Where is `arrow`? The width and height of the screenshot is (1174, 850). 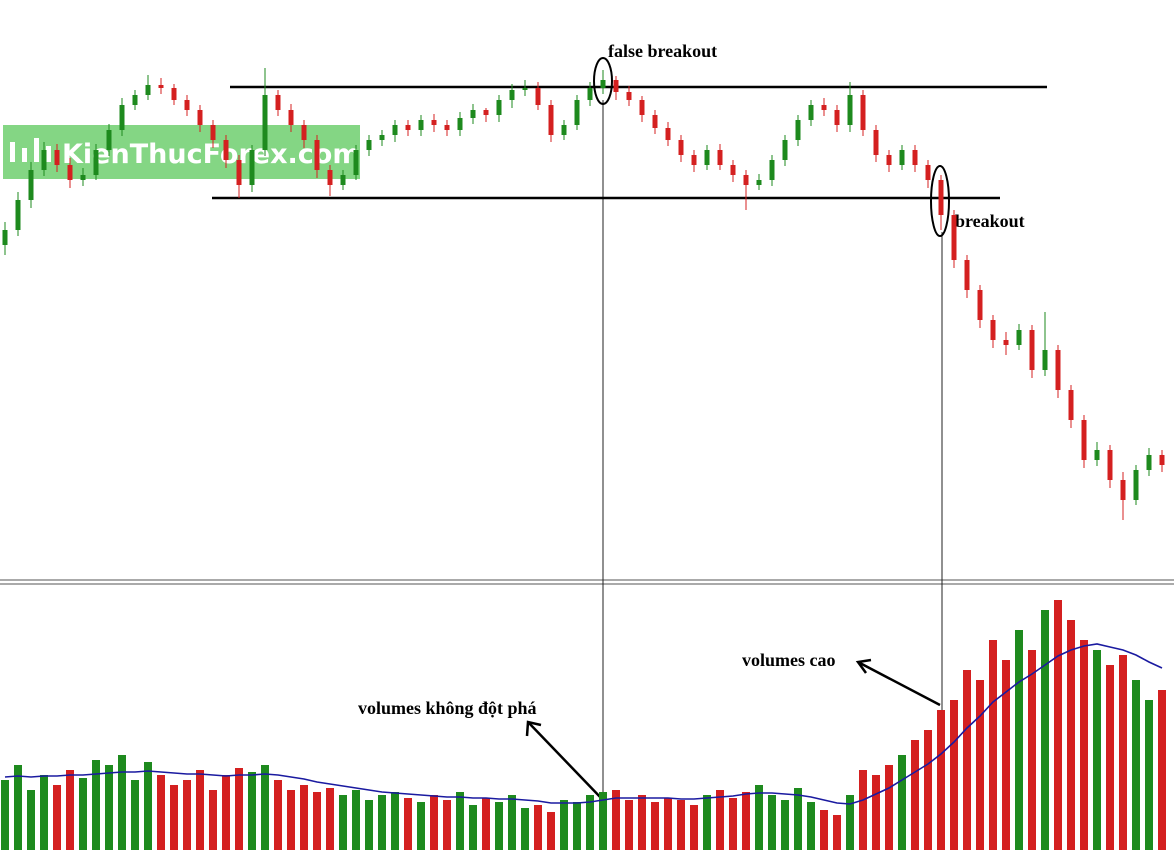
arrow is located at coordinates (898, 682).